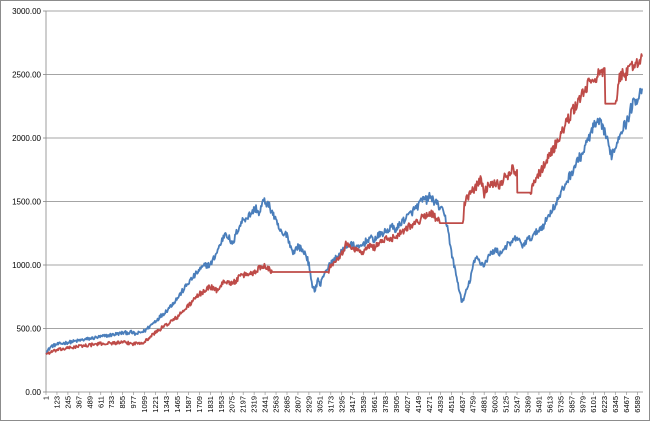 The image size is (650, 422). Describe the element at coordinates (604, 404) in the screenshot. I see `x-tick-label: 6223` at that location.